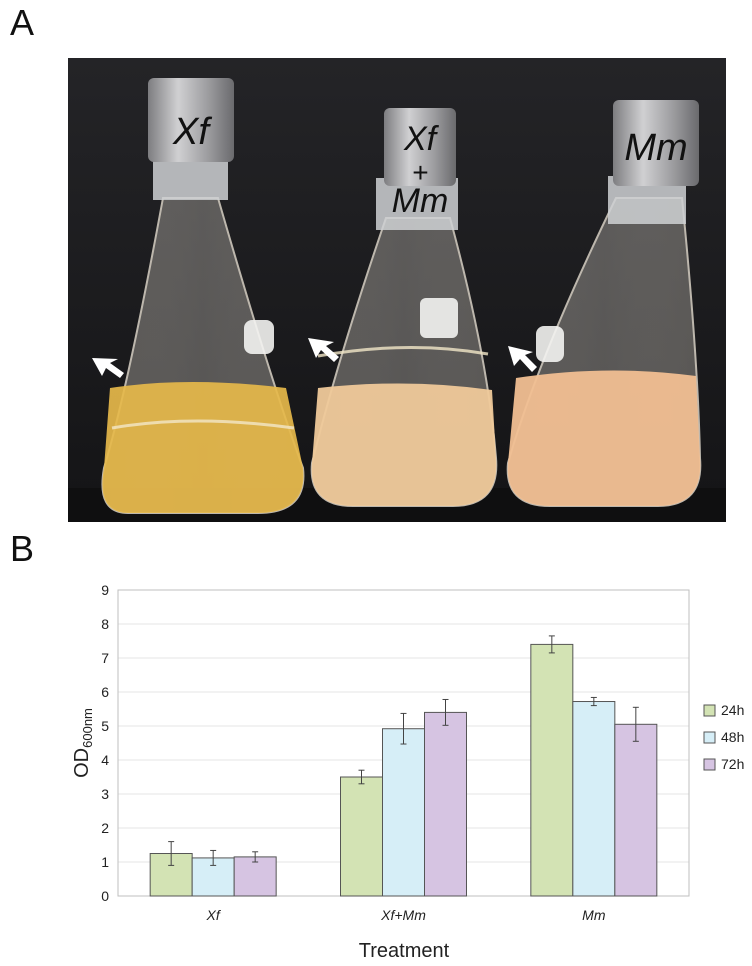 This screenshot has width=752, height=966. What do you see at coordinates (105, 760) in the screenshot?
I see `y-tick-label: 4` at bounding box center [105, 760].